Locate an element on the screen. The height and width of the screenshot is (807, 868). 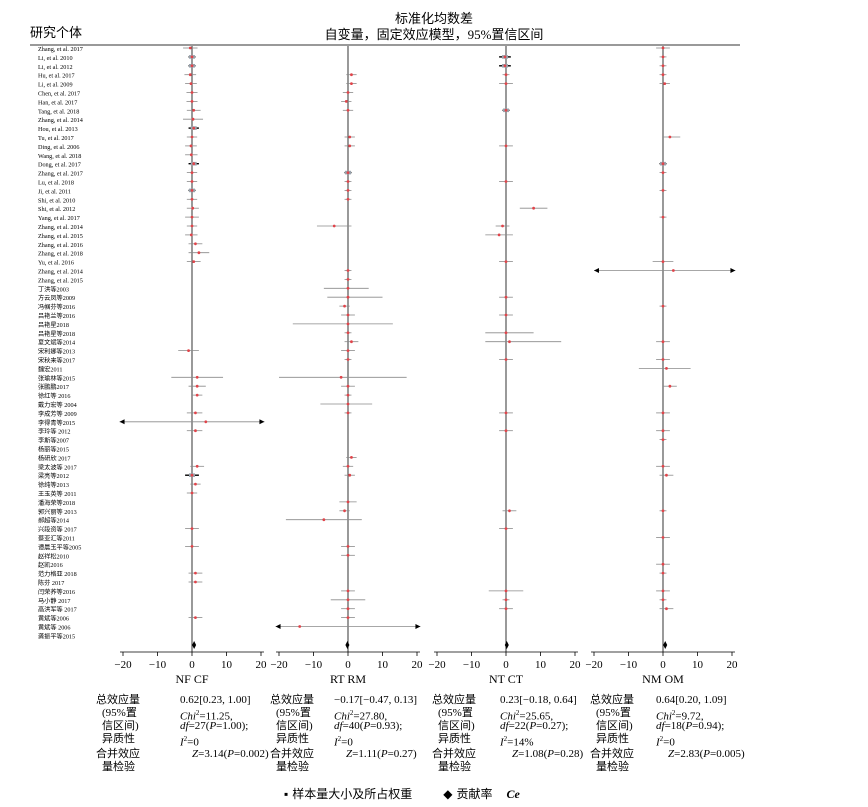
study-label: Li, et al. 2010 is located at coordinates (55, 58).